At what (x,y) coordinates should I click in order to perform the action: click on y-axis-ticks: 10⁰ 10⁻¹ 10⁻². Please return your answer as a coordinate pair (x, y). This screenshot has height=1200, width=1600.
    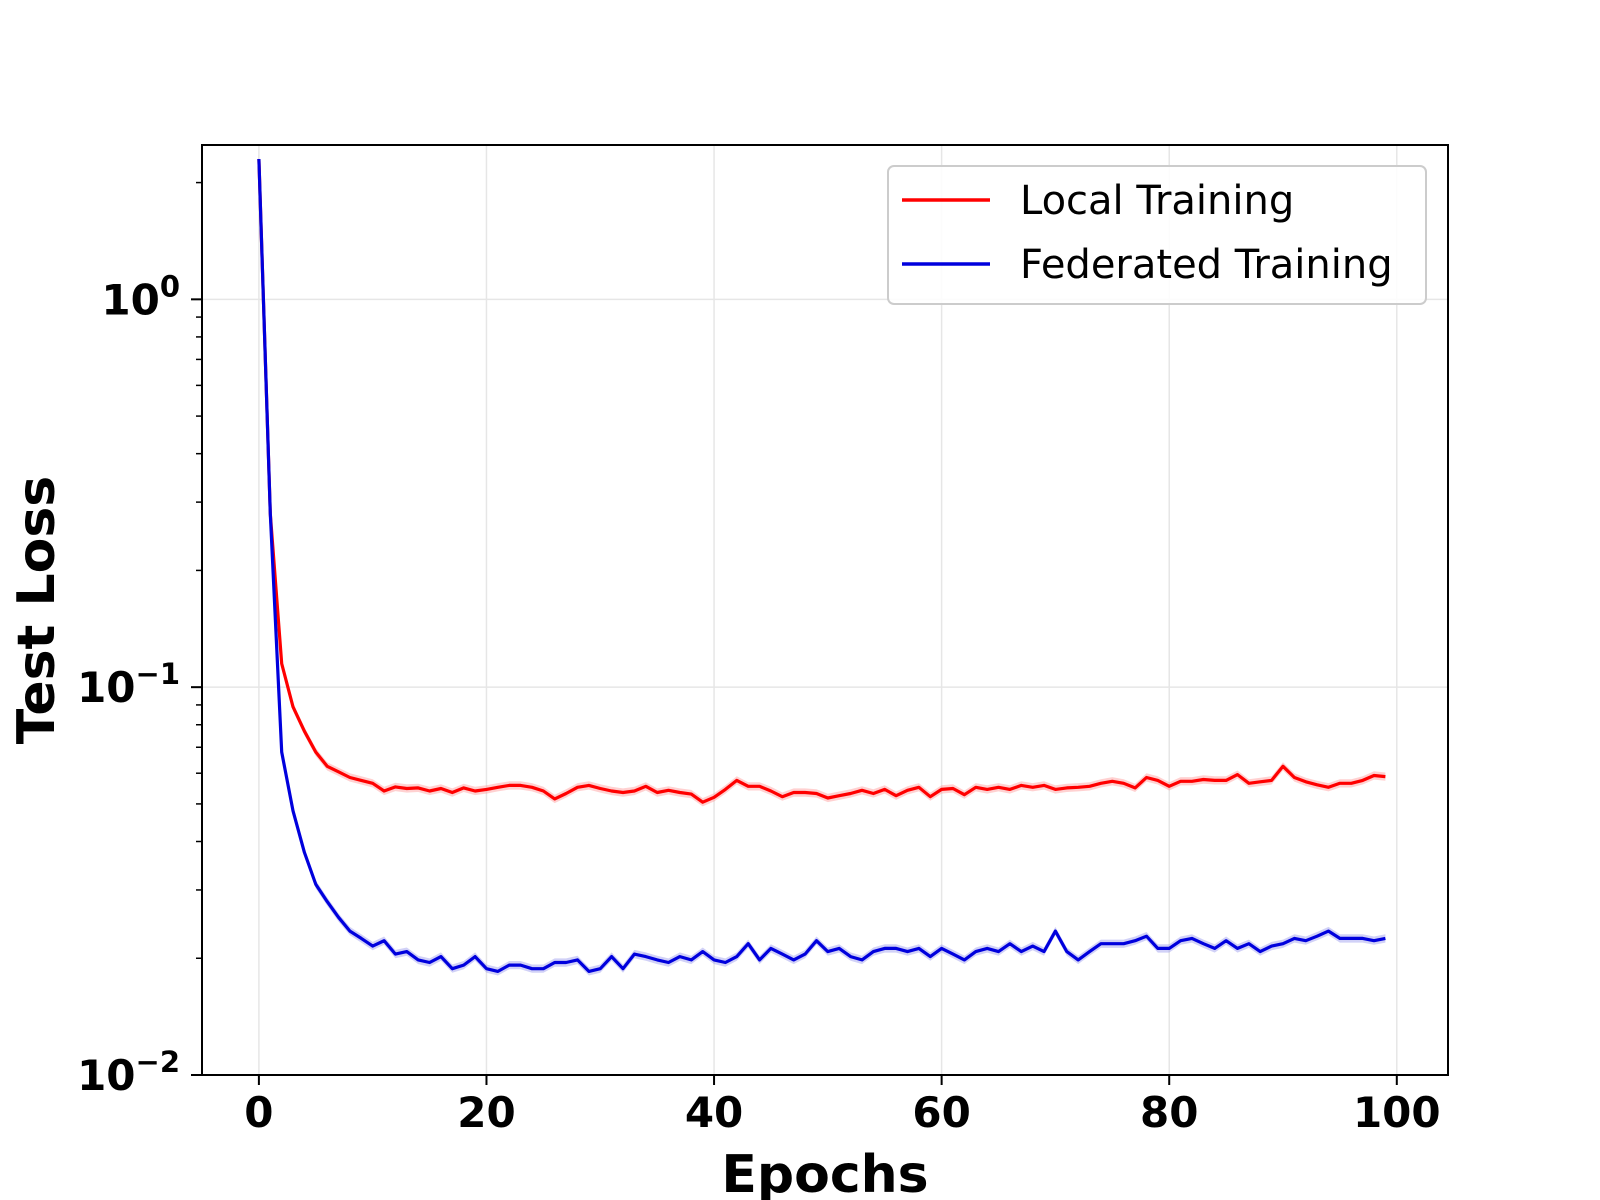
    Looking at the image, I should click on (139, 640).